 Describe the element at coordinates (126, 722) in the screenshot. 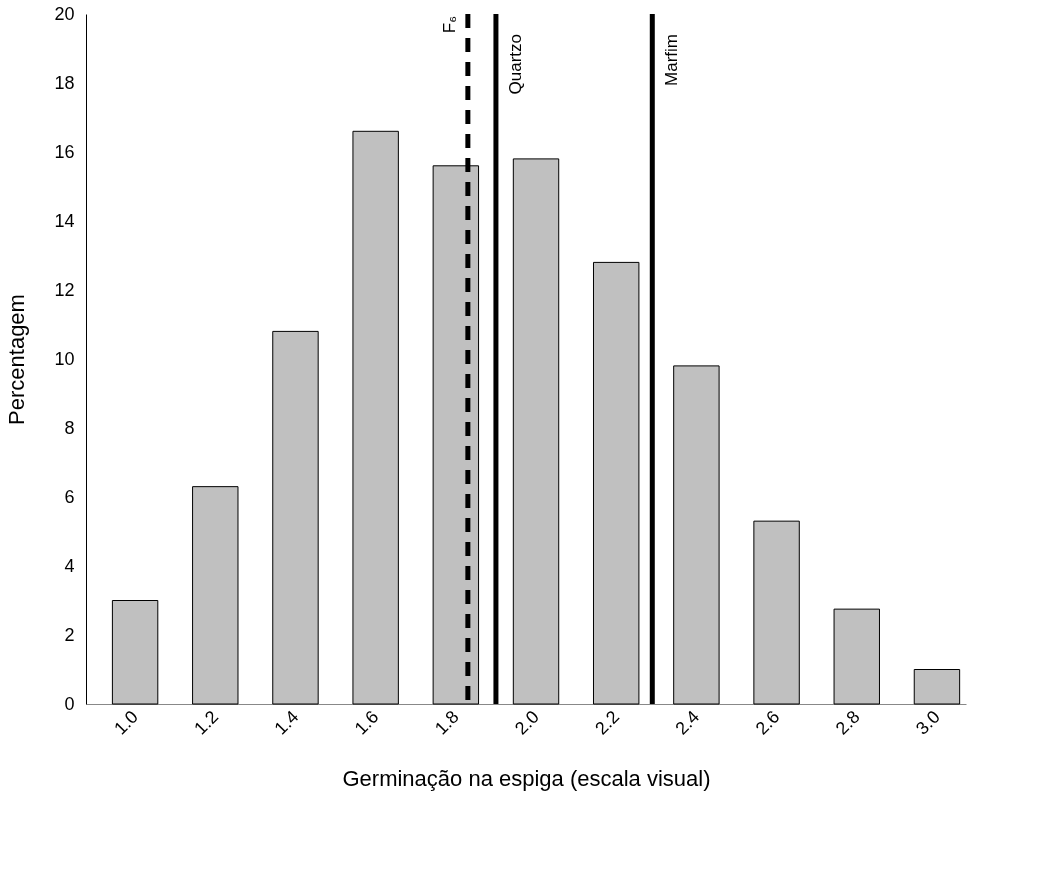

I see `x-tick-label: 1.0` at that location.